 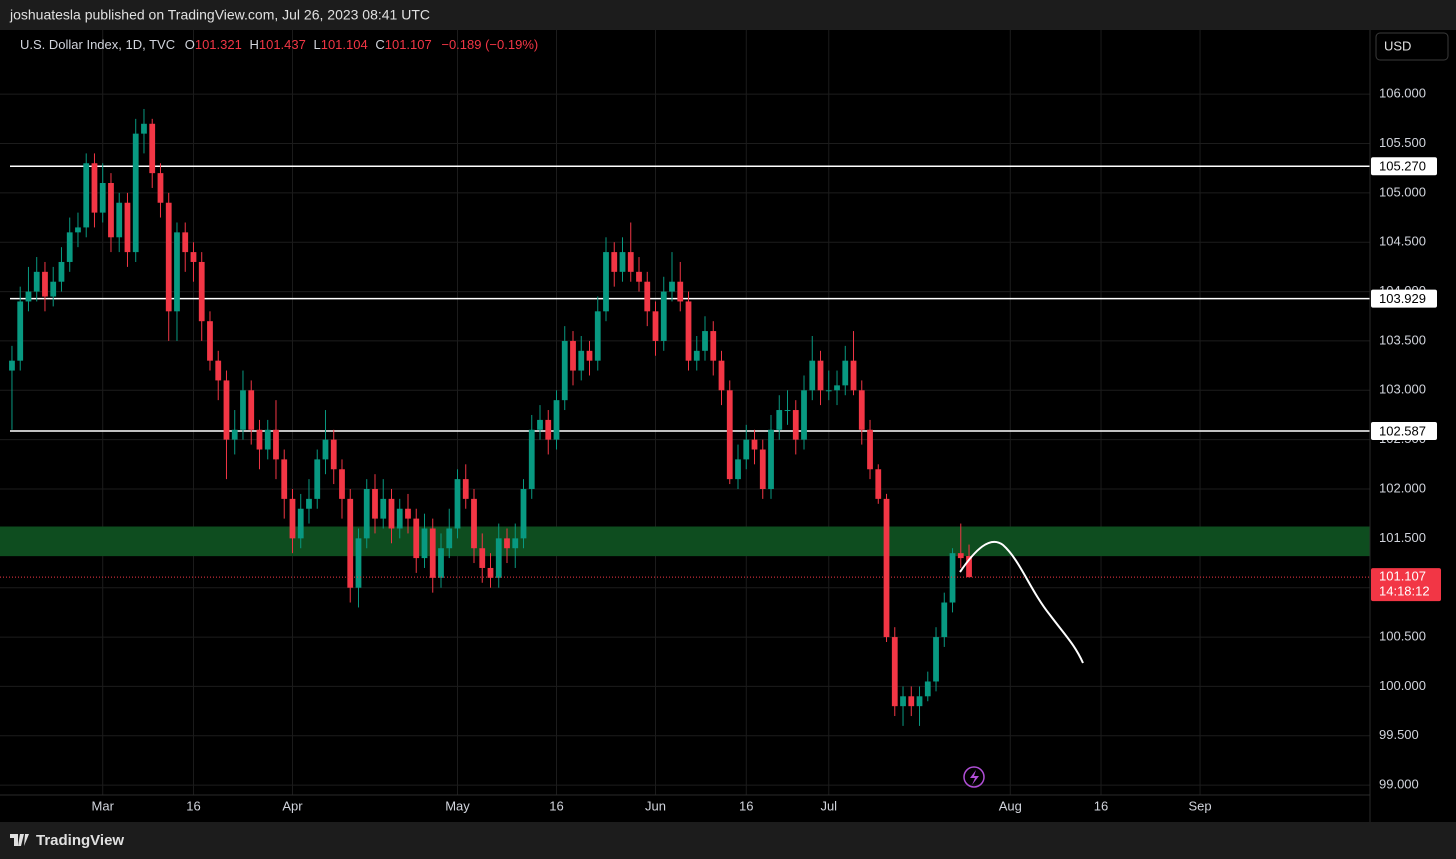 I want to click on currency-button, so click(x=1412, y=46).